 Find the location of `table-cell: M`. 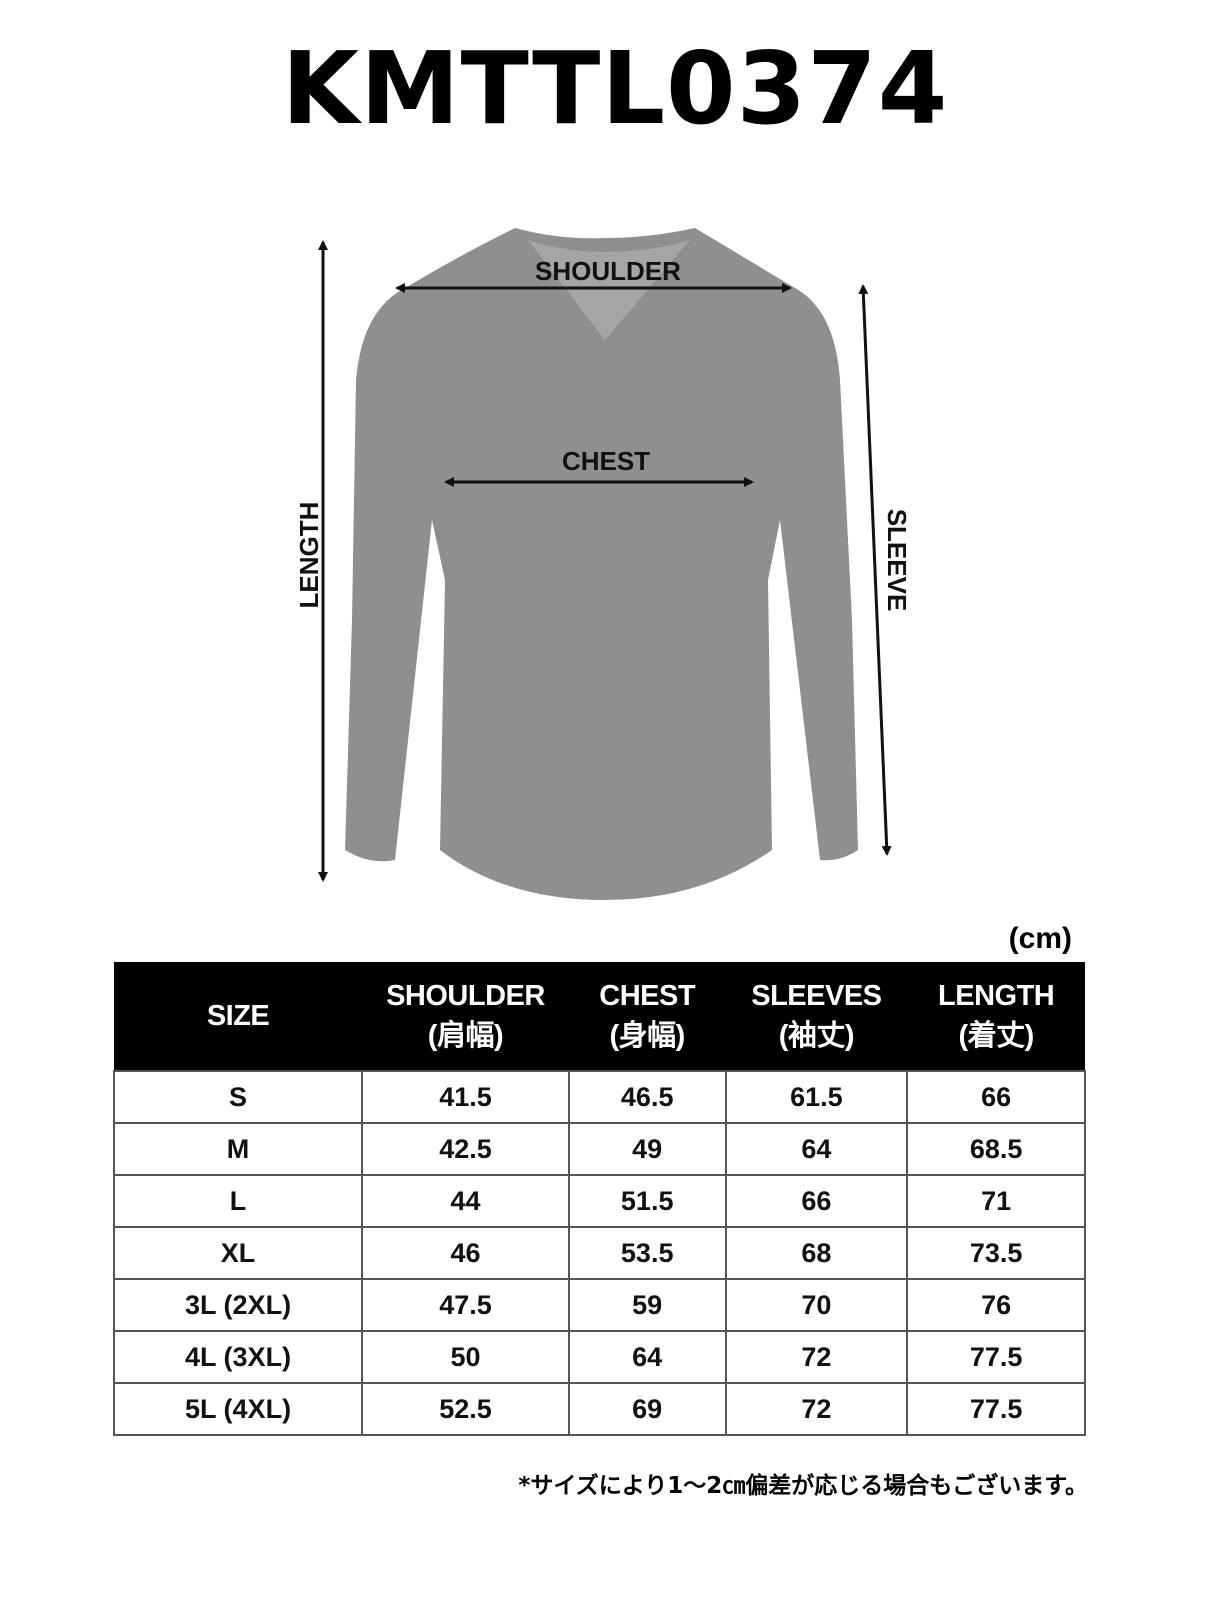

table-cell: M is located at coordinates (238, 1149).